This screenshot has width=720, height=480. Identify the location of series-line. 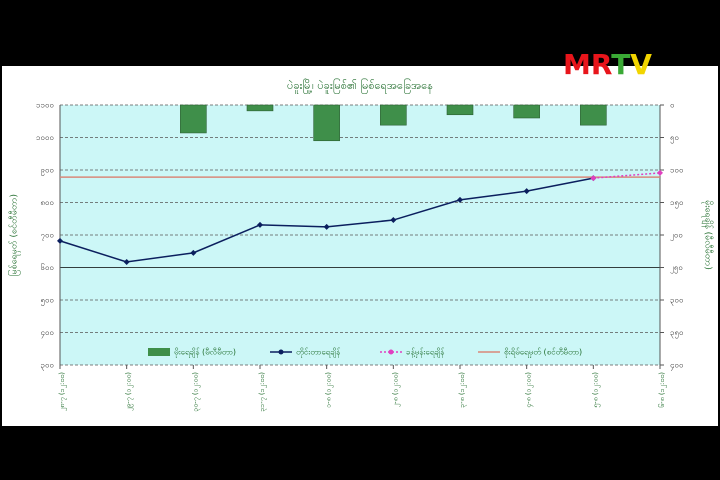
(627, 175).